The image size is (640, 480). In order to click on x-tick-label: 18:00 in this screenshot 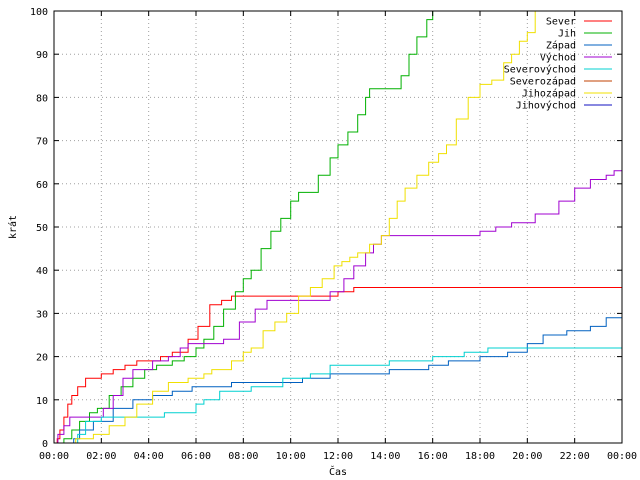, I will do `click(480, 456)`.